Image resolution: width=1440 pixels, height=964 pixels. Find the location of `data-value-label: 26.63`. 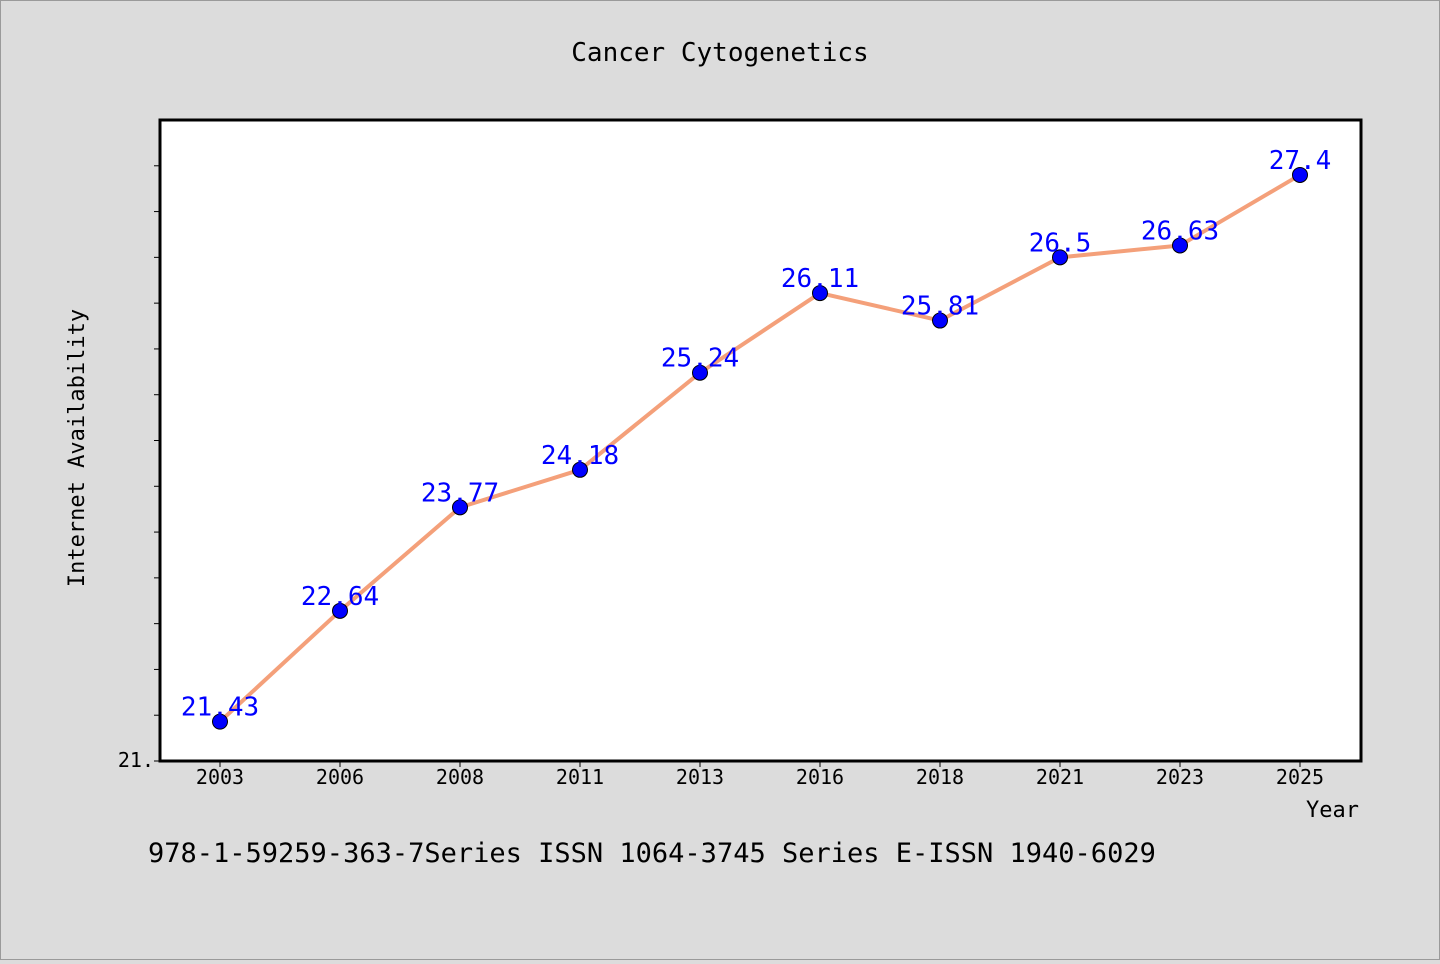

data-value-label: 26.63 is located at coordinates (1180, 231).